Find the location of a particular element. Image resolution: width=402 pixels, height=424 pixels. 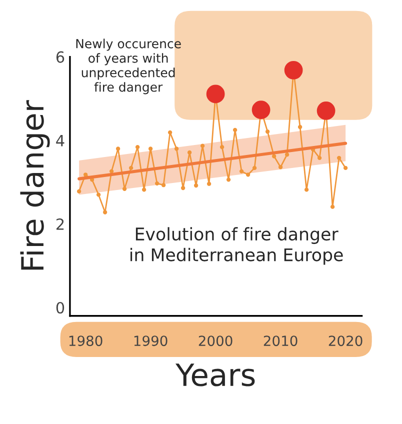

y-tick-label: 2 is located at coordinates (60, 224).